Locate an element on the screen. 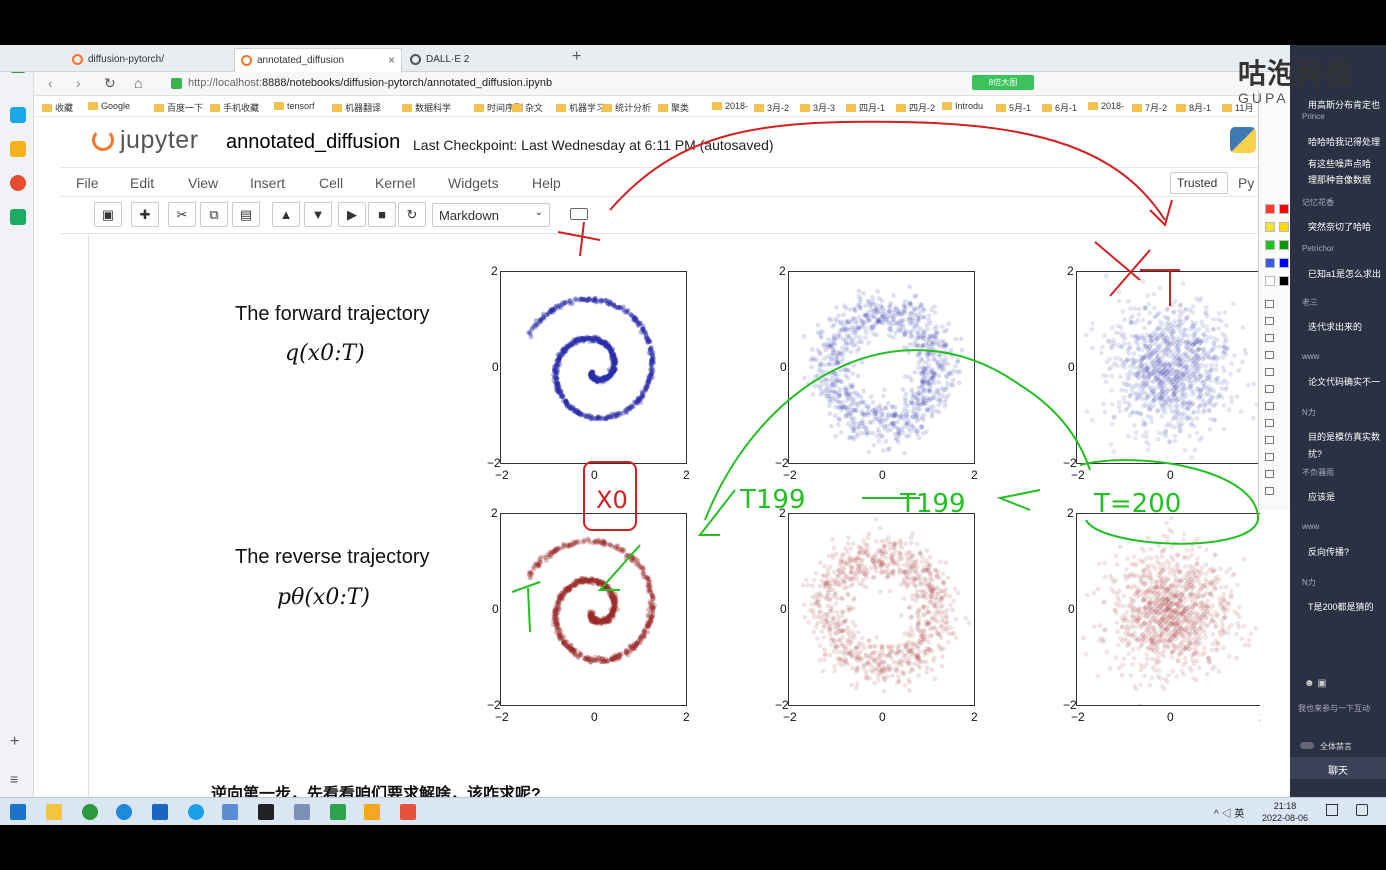  bookmark-item: 3月-2 is located at coordinates (771, 107).